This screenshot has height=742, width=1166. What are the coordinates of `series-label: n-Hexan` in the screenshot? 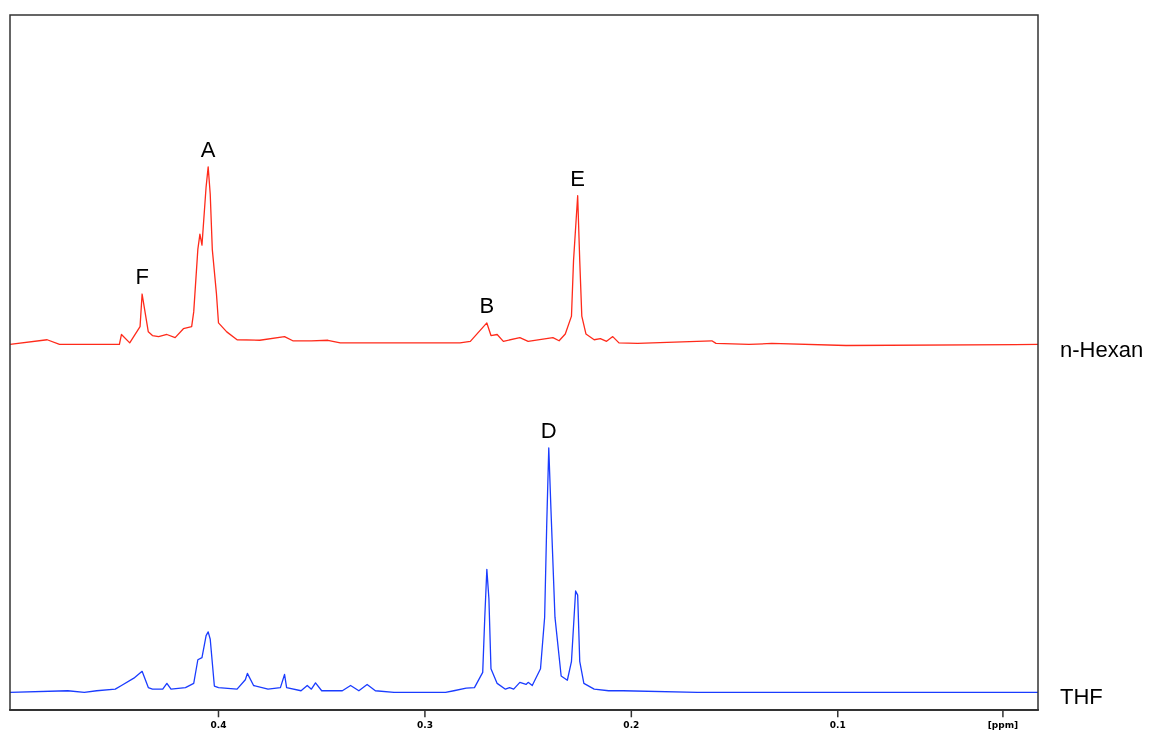 It's located at (1102, 349).